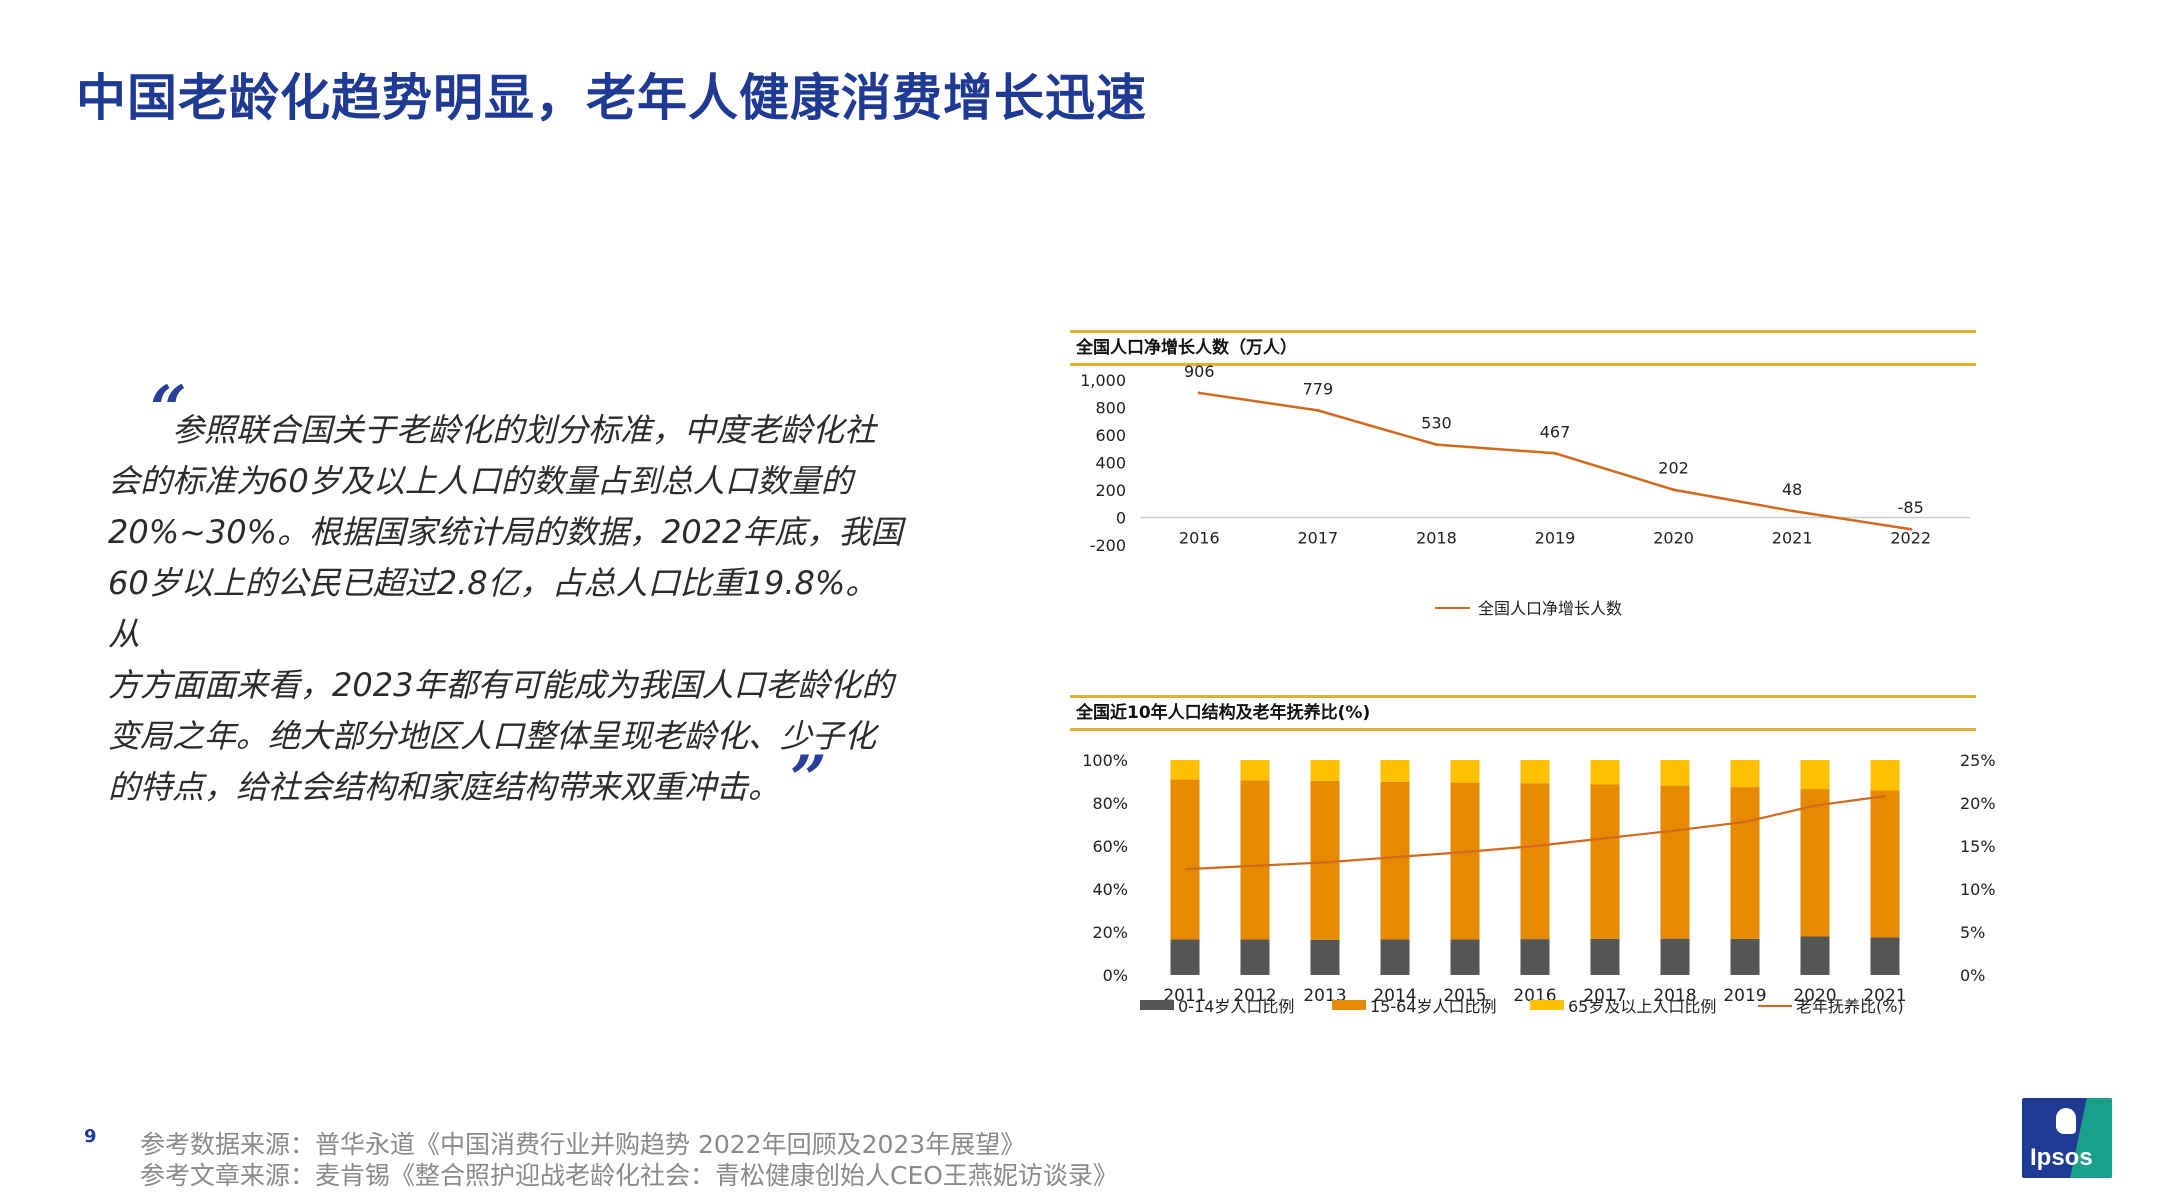  Describe the element at coordinates (1464, 996) in the screenshot. I see `x-tick-label: 2015` at that location.